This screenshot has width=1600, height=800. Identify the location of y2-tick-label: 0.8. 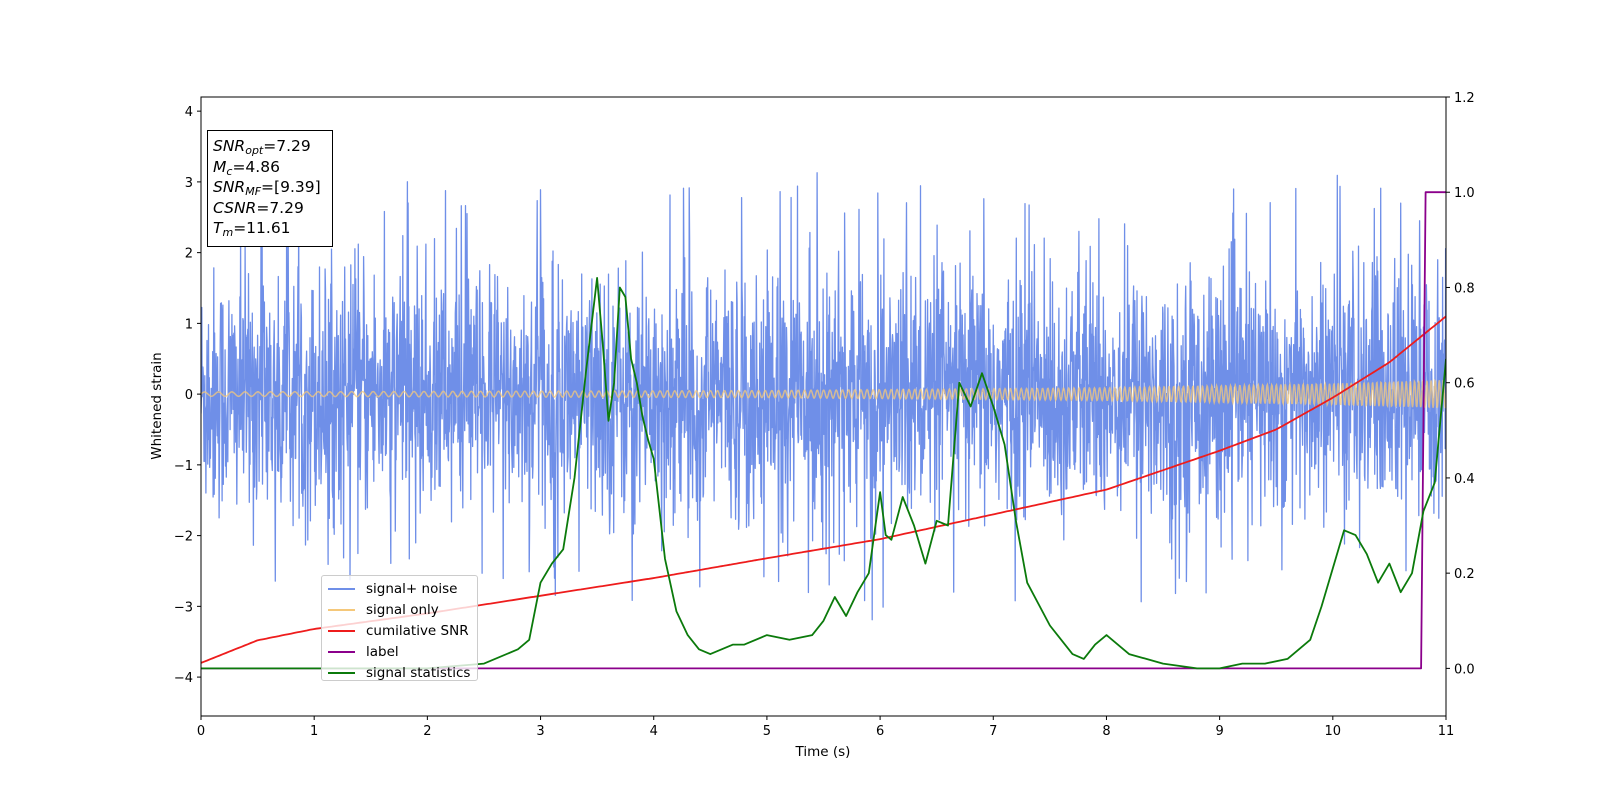
(1464, 288).